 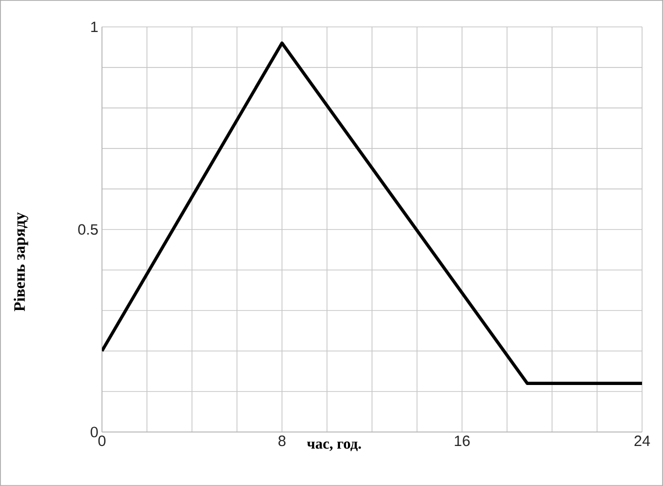 I want to click on x-axis-title: час, год., so click(x=334, y=447).